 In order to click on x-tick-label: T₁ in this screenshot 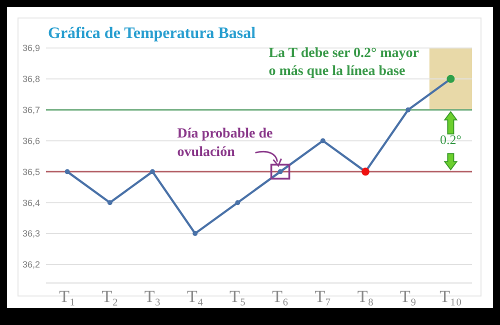, I will do `click(67, 296)`.